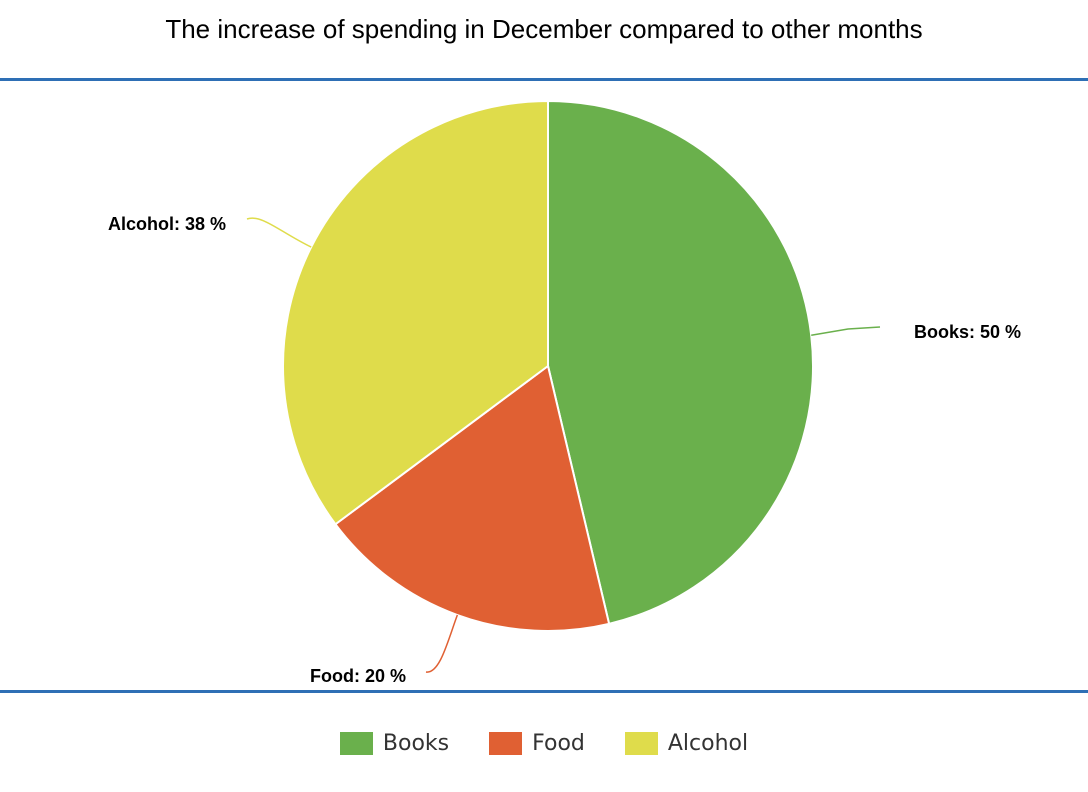  What do you see at coordinates (356, 743) in the screenshot?
I see `legend-swatch-books` at bounding box center [356, 743].